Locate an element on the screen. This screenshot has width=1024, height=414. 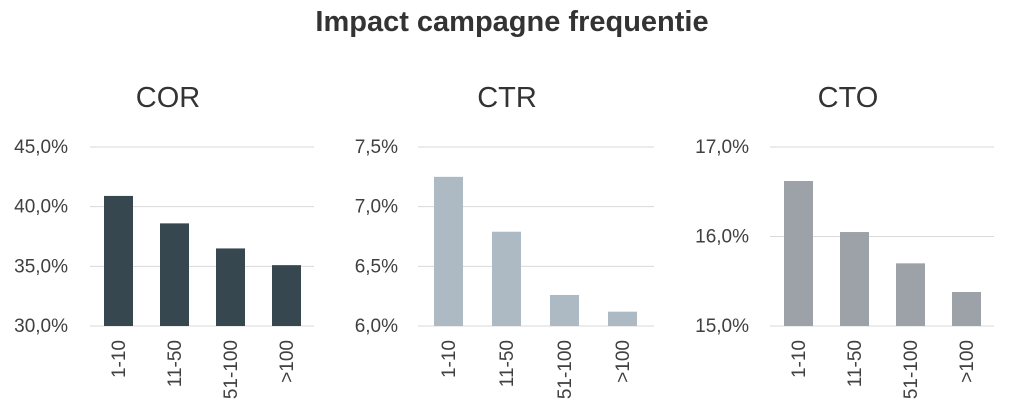
y-tick-label: 17,0% is located at coordinates (722, 147).